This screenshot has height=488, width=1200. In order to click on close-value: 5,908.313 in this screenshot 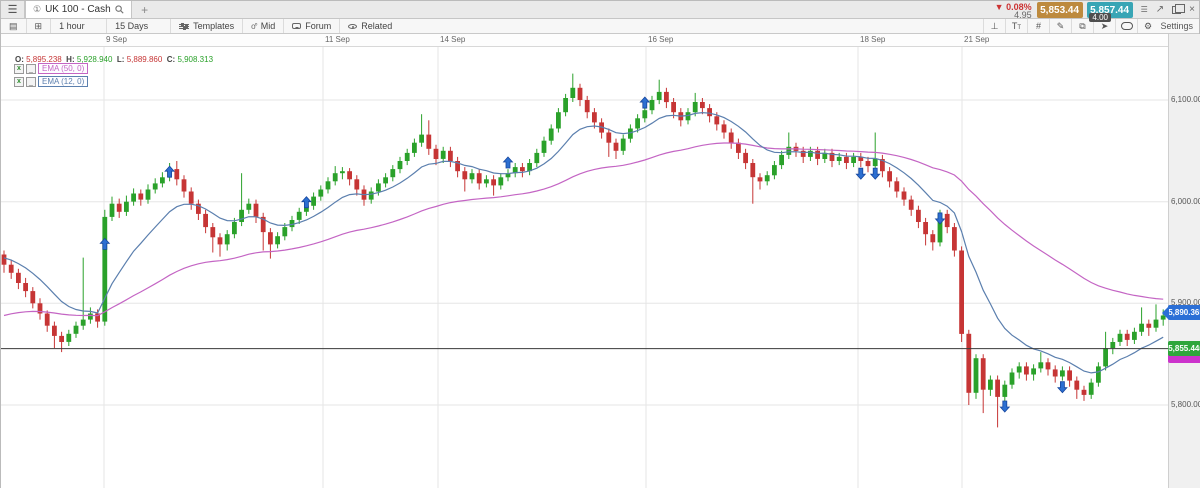, I will do `click(195, 59)`.